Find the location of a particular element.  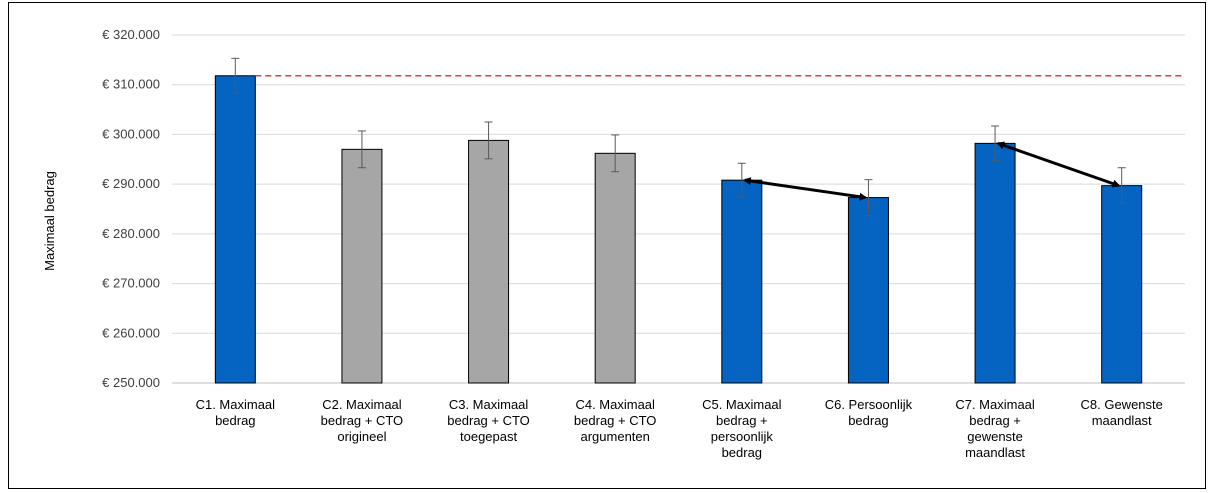

x-category-label: C1. Maximaal bedrag is located at coordinates (236, 412).